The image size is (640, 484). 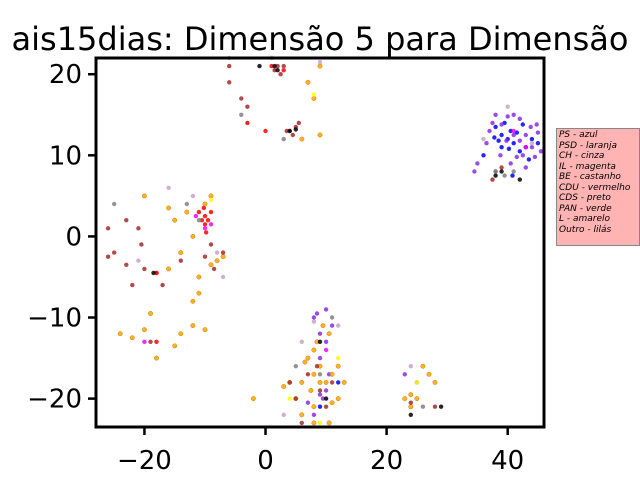 What do you see at coordinates (265, 461) in the screenshot?
I see `x-tick-label: 0` at bounding box center [265, 461].